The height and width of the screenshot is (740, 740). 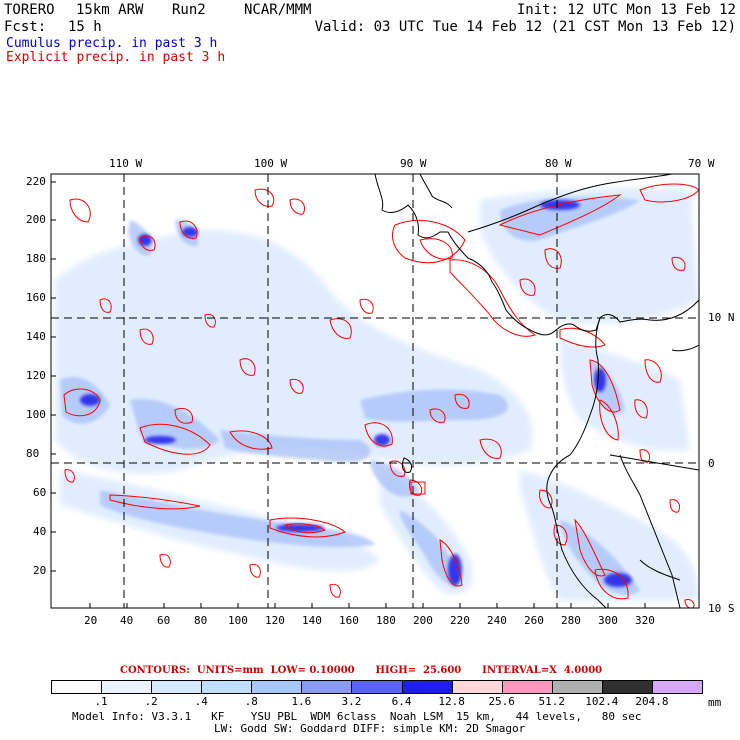 I want to click on x-tick-label: 140, so click(x=312, y=620).